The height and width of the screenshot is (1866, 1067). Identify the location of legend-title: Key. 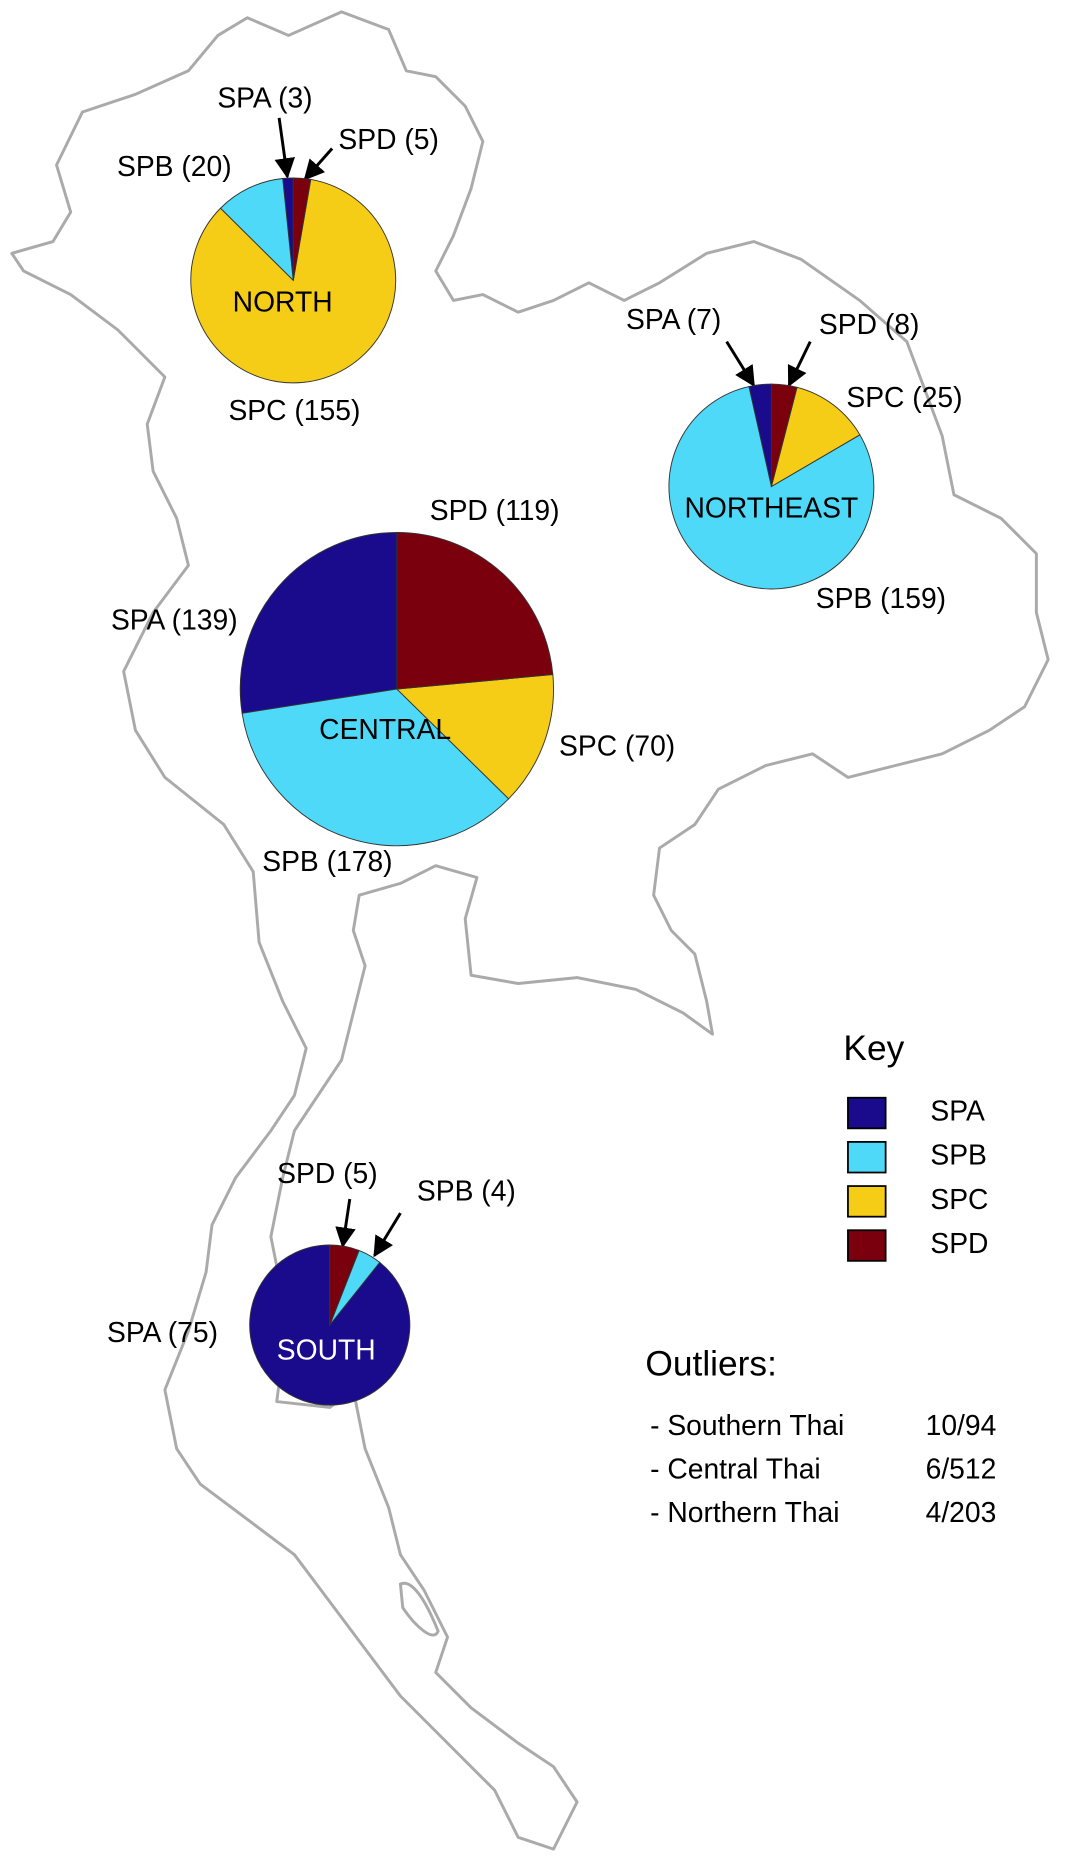
(873, 1048).